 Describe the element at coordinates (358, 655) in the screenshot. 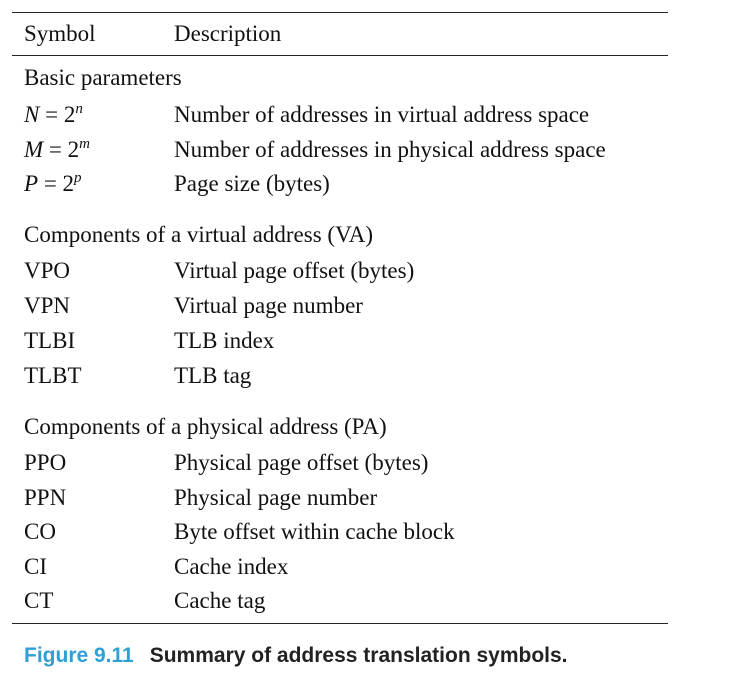

I see `figure-title: Summary of address translation symbols.` at that location.